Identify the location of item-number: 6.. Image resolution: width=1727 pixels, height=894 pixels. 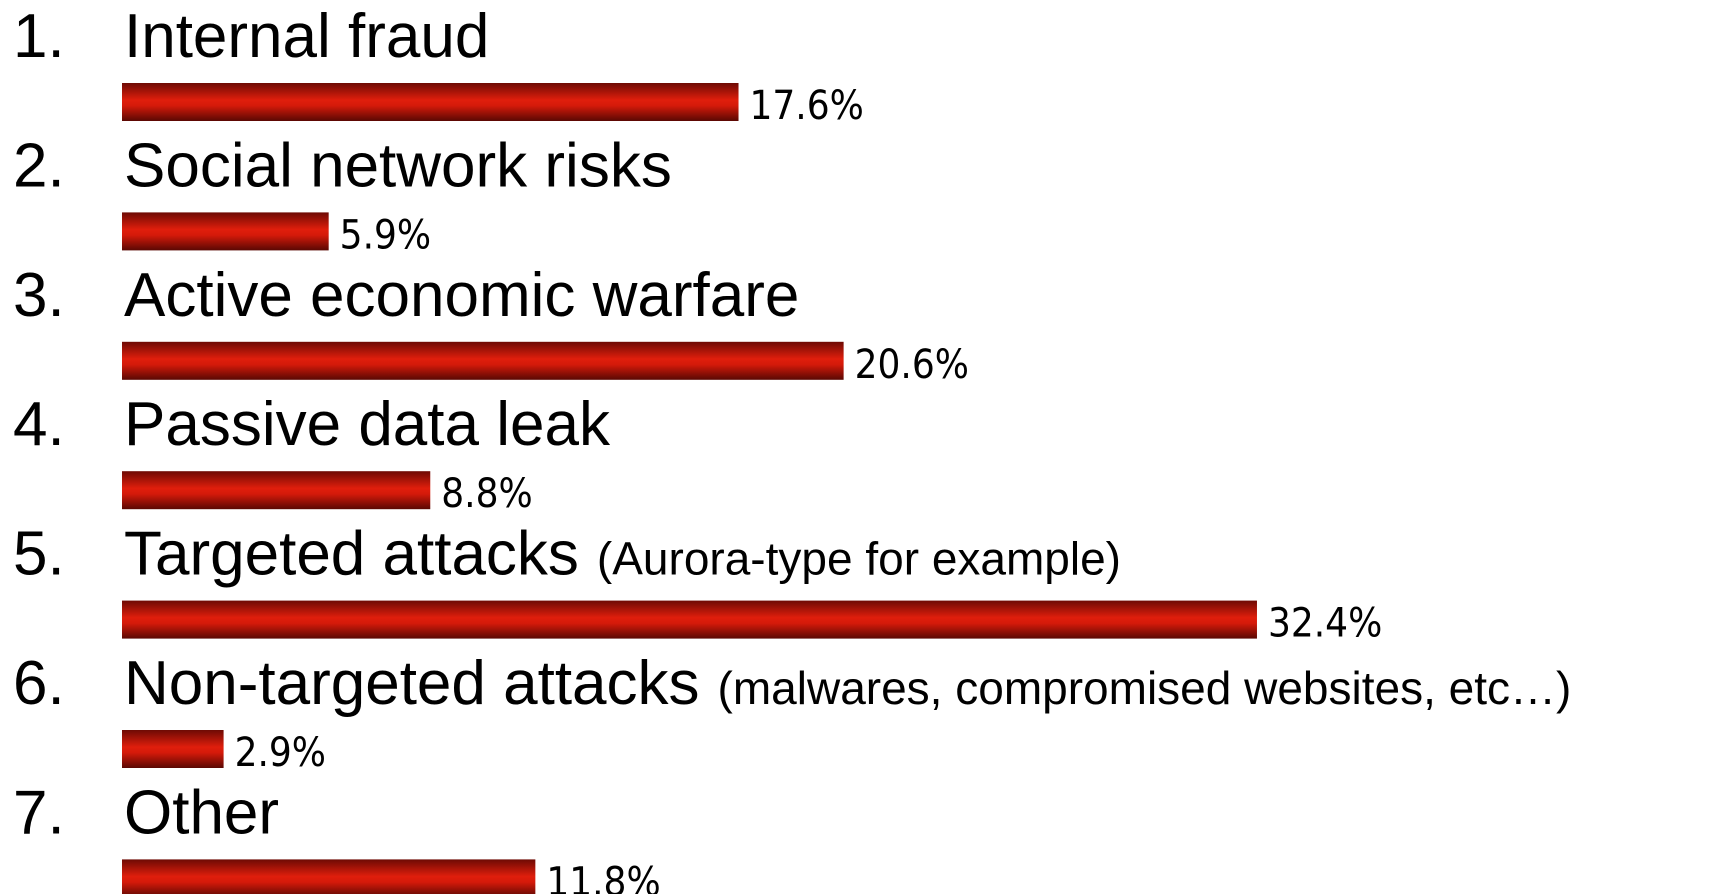
(39, 683).